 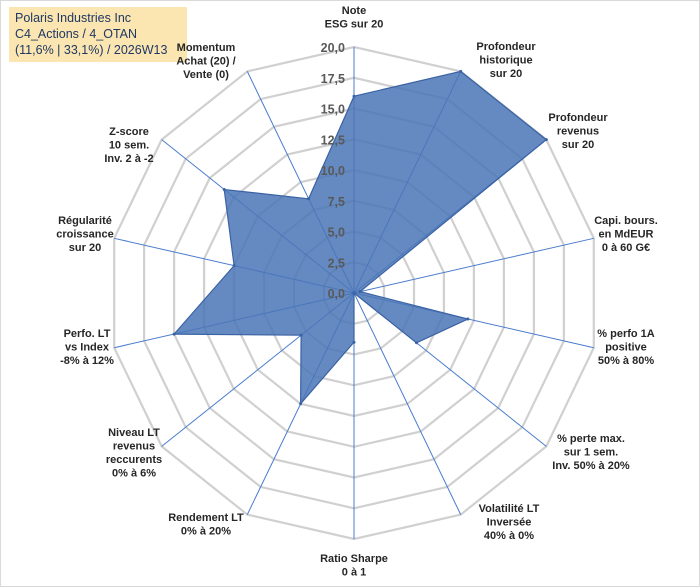 I want to click on axis-label-line: % perfo 1A, so click(x=626, y=334).